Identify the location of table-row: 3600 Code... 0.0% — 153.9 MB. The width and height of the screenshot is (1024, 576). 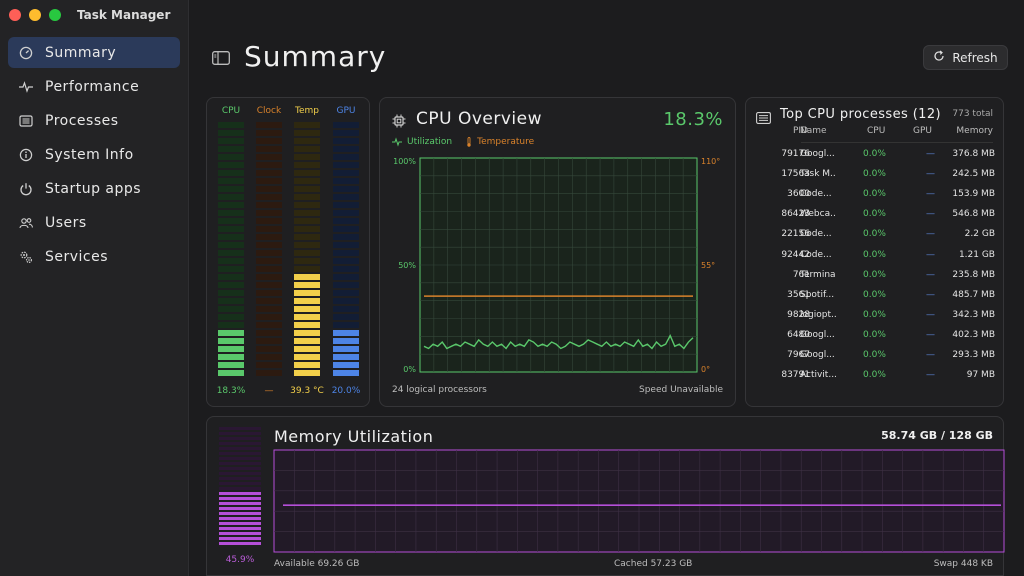
(875, 199).